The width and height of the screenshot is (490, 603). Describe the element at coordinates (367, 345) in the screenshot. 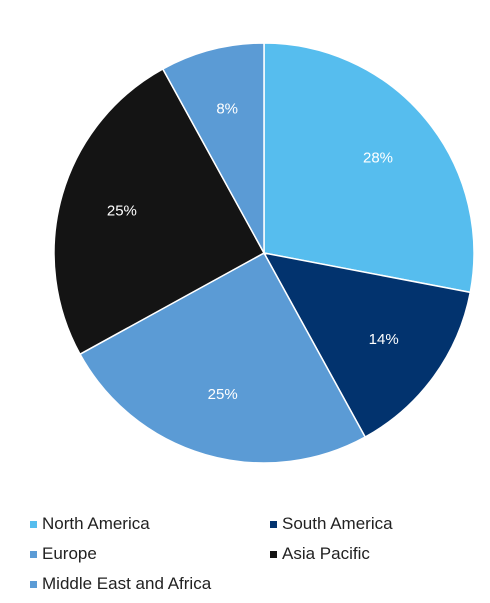

I see `pie-slice-south-america` at that location.